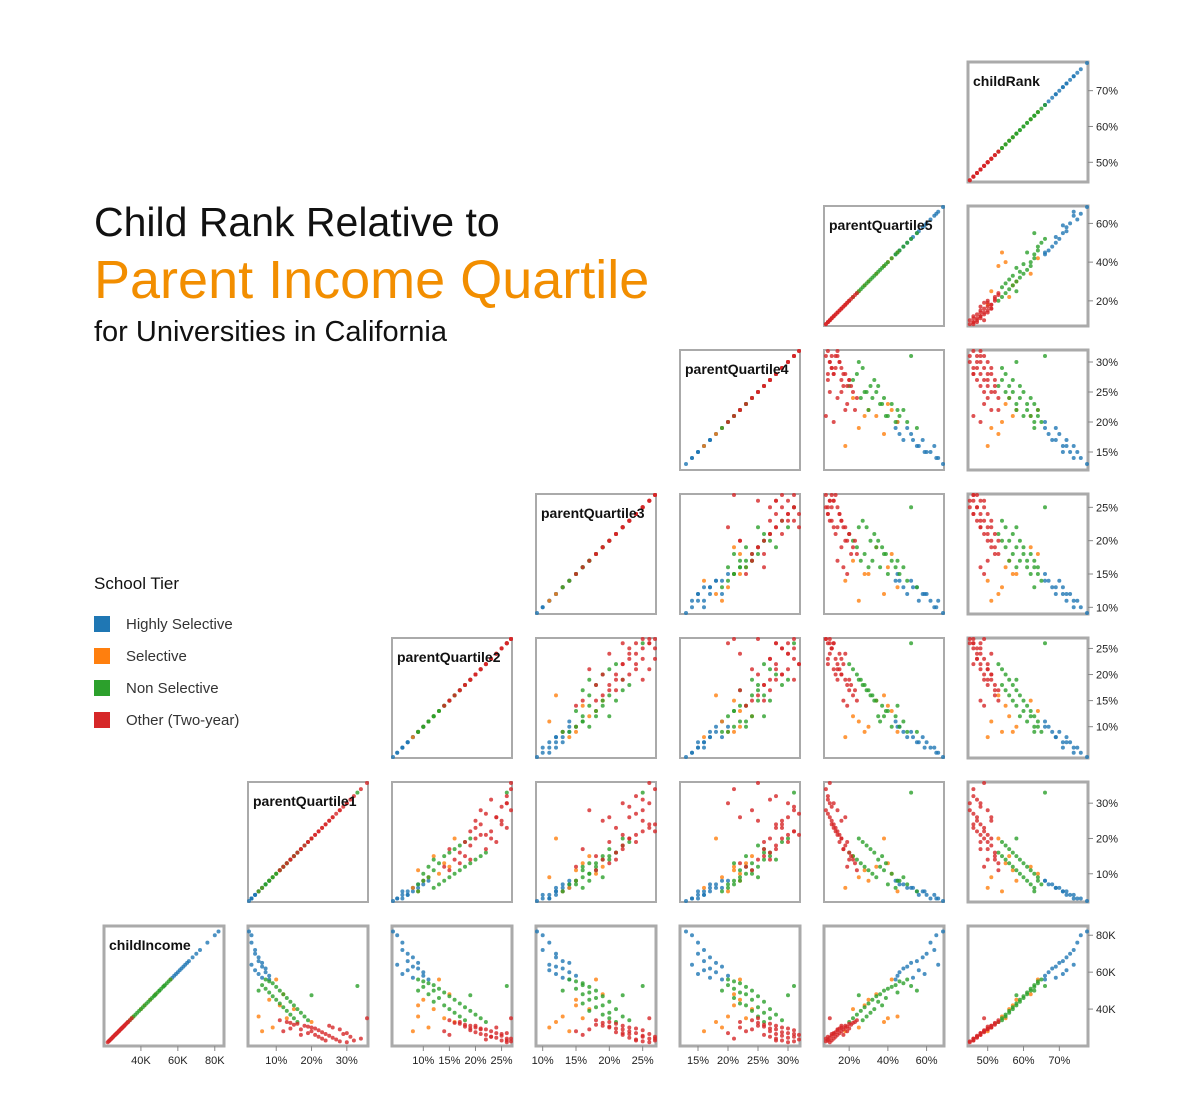  What do you see at coordinates (166, 624) in the screenshot?
I see `legend-item-highly-selective: Highly Selective` at bounding box center [166, 624].